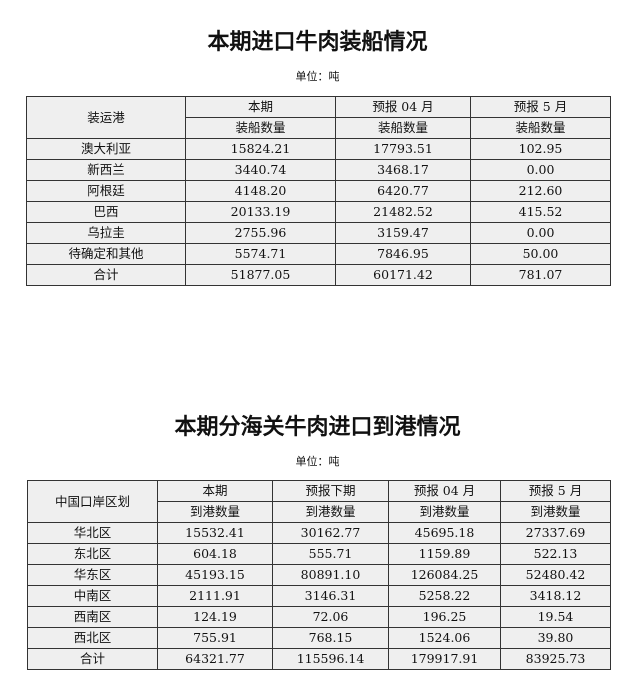 This screenshot has width=635, height=694. What do you see at coordinates (215, 554) in the screenshot?
I see `value-cell: 604.18` at bounding box center [215, 554].